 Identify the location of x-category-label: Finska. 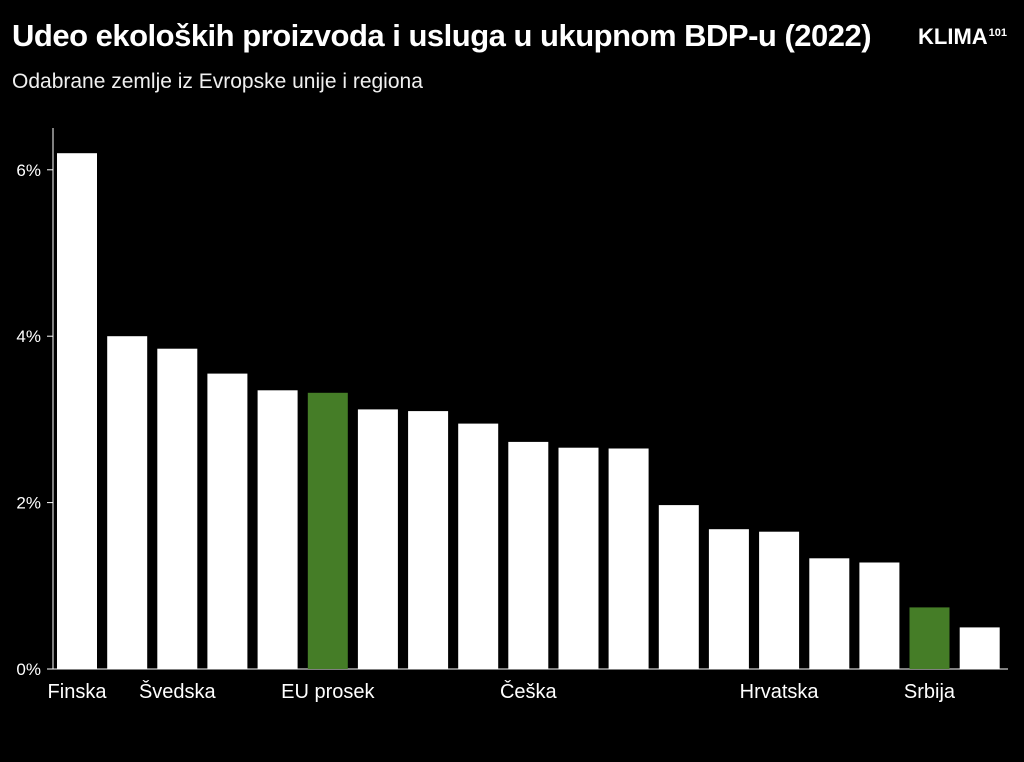
(78, 692).